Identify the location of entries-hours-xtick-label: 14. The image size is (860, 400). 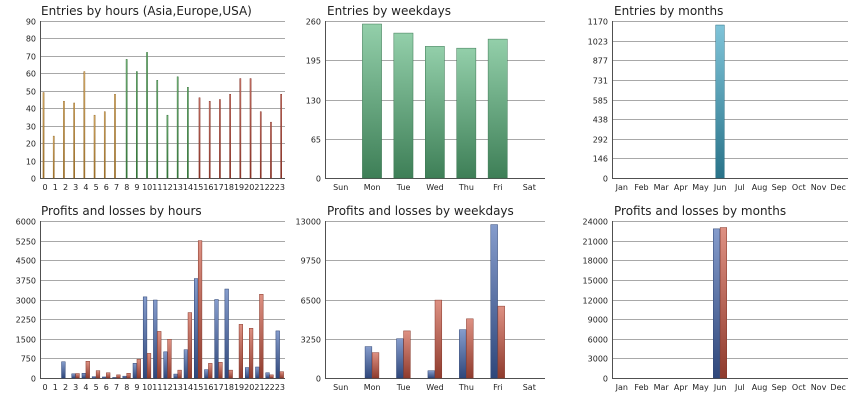
(188, 187).